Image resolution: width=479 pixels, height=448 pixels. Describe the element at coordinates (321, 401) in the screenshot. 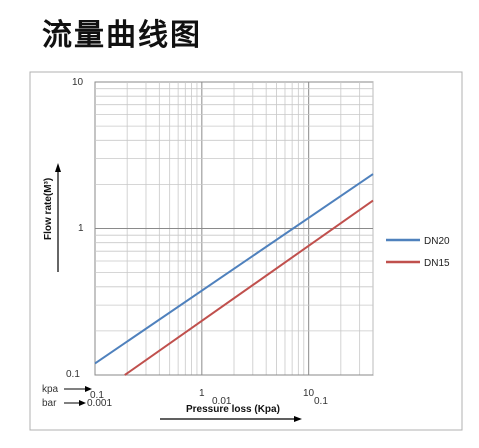

I see `x-tick-bar-0.1: 0.1` at that location.